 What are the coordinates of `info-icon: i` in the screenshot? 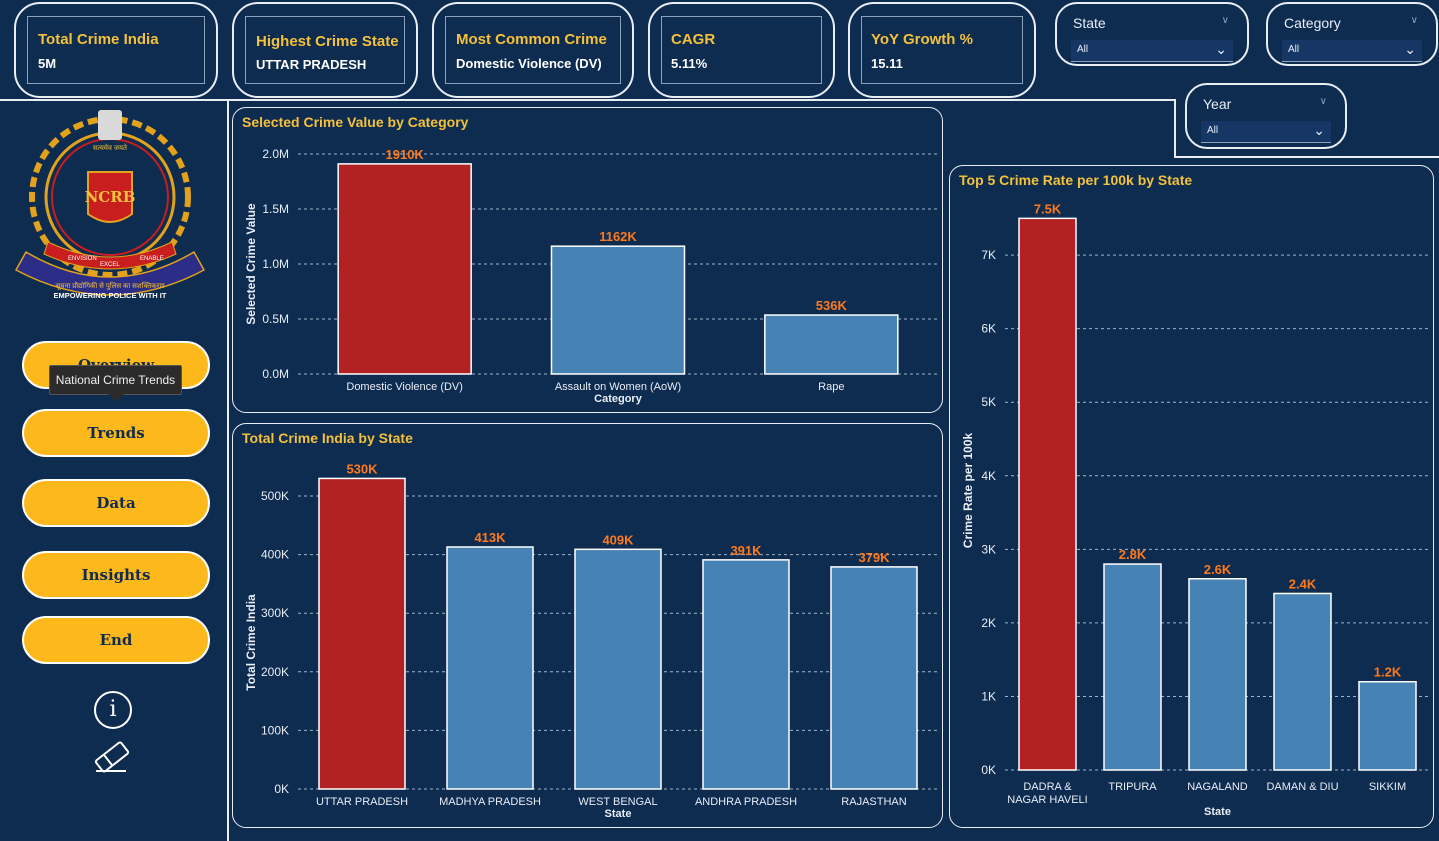 It's located at (113, 710).